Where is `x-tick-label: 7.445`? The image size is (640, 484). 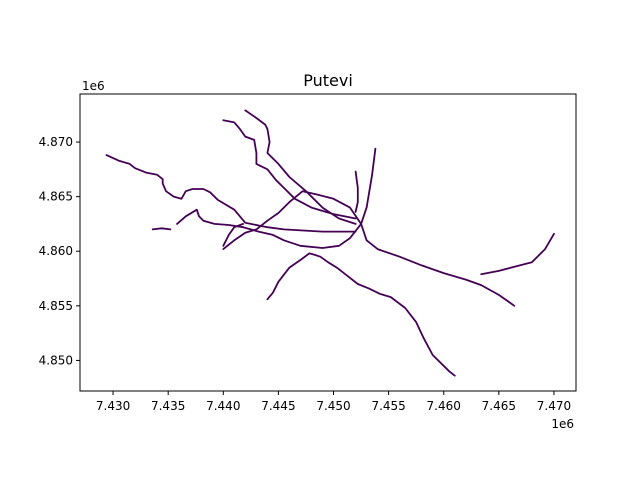
x-tick-label: 7.445 is located at coordinates (278, 406).